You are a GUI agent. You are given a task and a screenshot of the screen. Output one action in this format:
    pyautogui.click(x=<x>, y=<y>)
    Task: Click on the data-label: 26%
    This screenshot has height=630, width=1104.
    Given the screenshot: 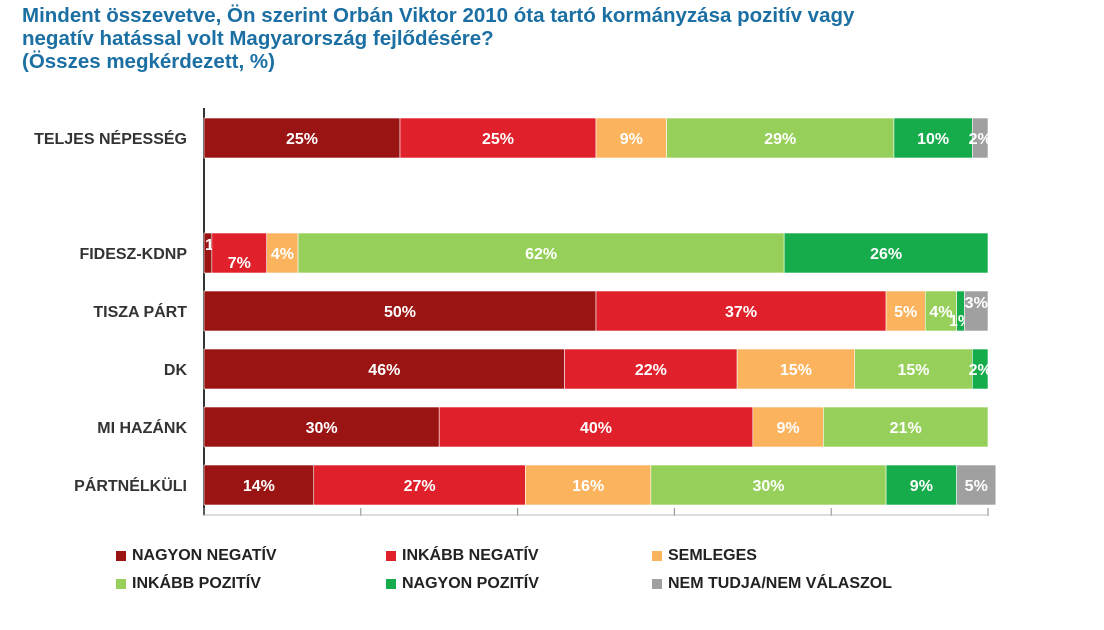 What is the action you would take?
    pyautogui.click(x=886, y=254)
    